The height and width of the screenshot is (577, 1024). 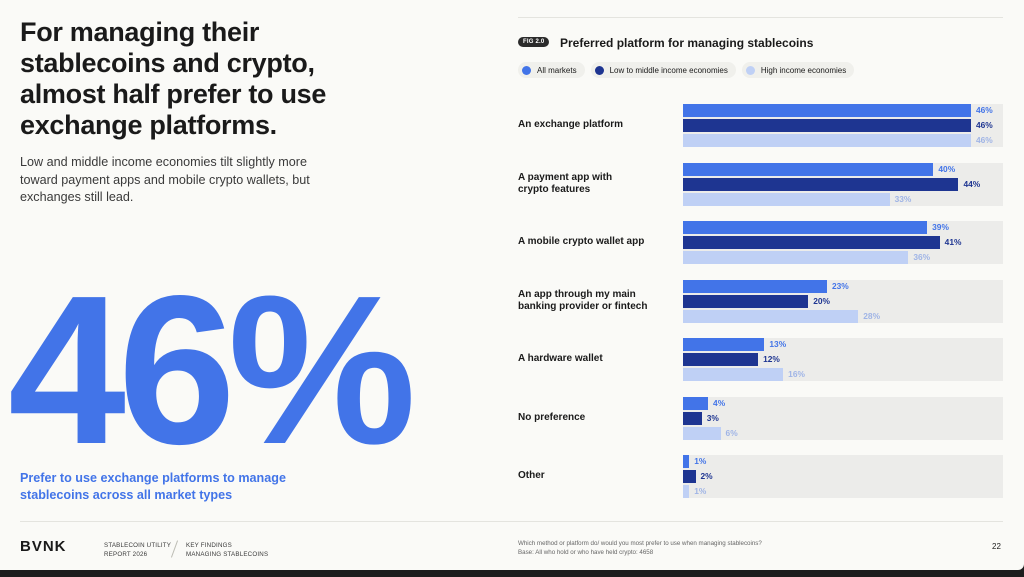 What do you see at coordinates (840, 285) in the screenshot?
I see `bar-value-label: 23%` at bounding box center [840, 285].